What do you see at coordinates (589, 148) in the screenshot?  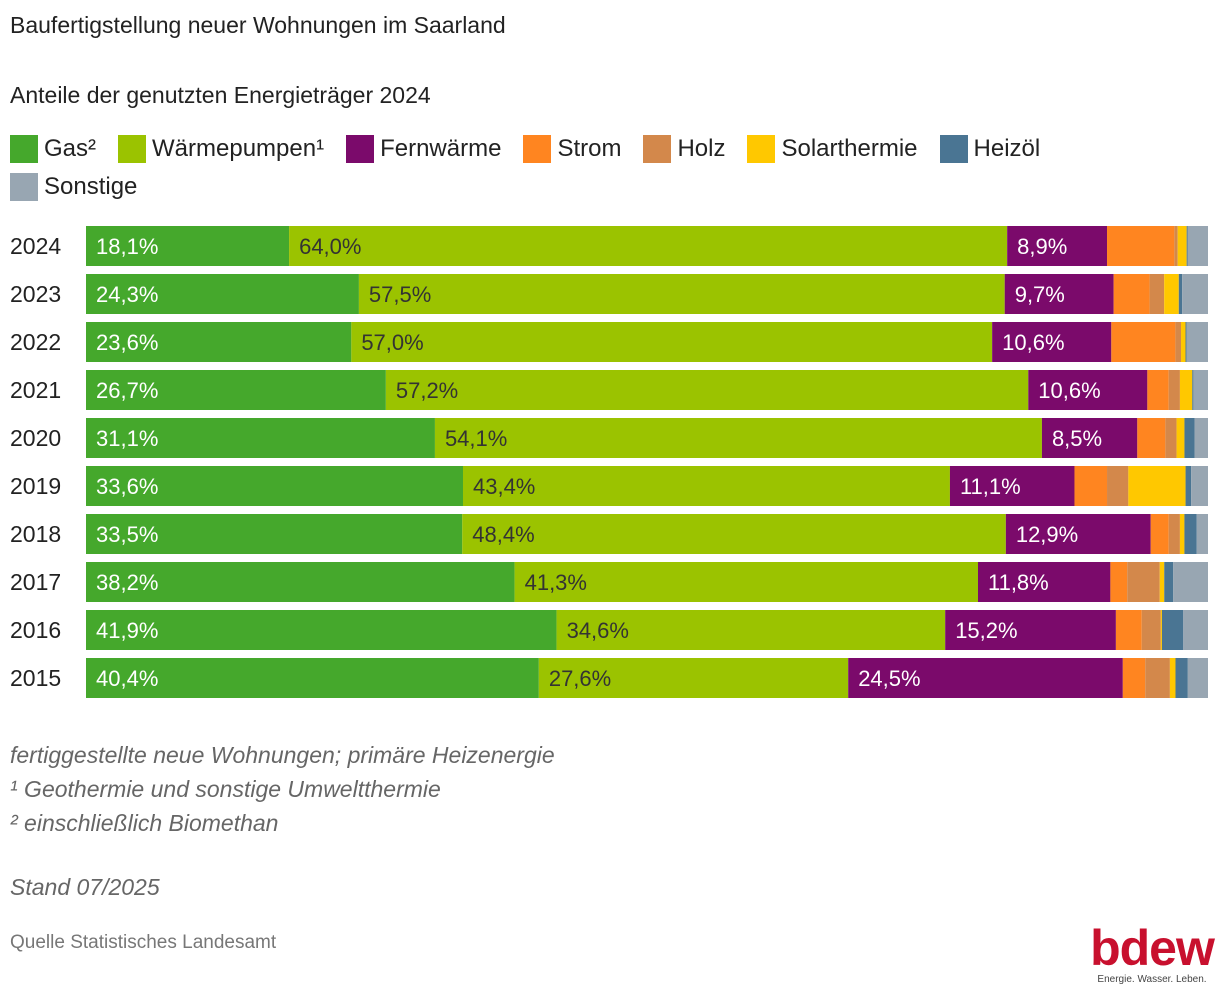 I see `legend-label: Strom` at bounding box center [589, 148].